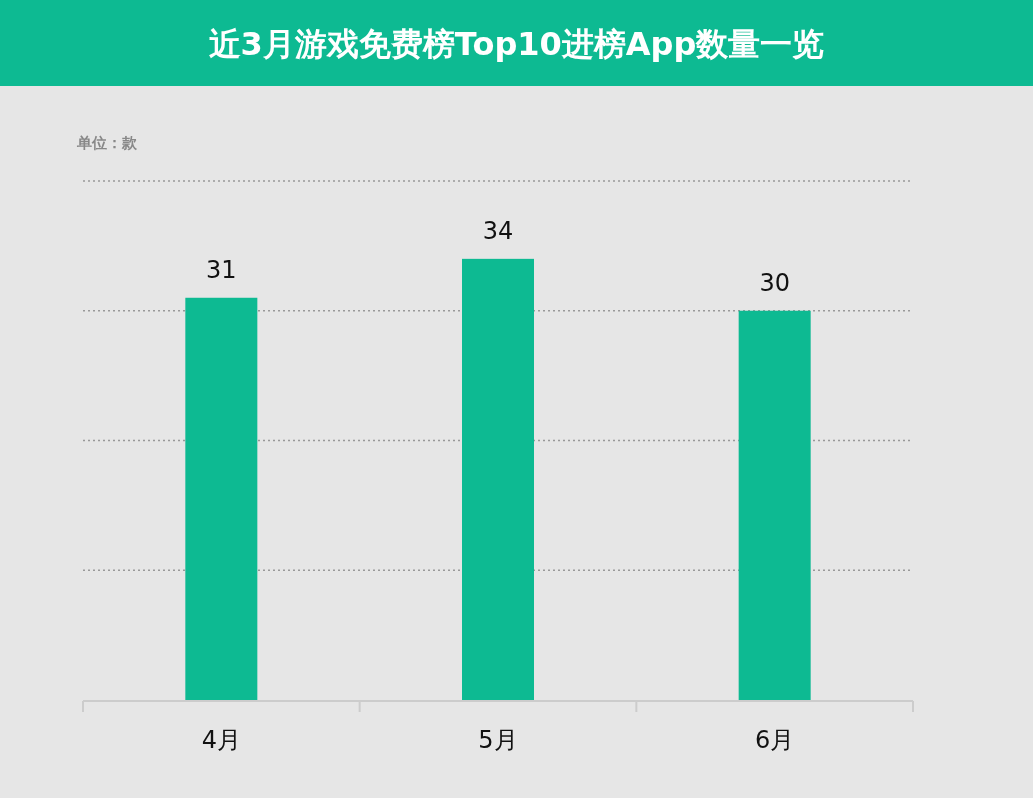 The image size is (1033, 798). I want to click on data-label: 34, so click(498, 230).